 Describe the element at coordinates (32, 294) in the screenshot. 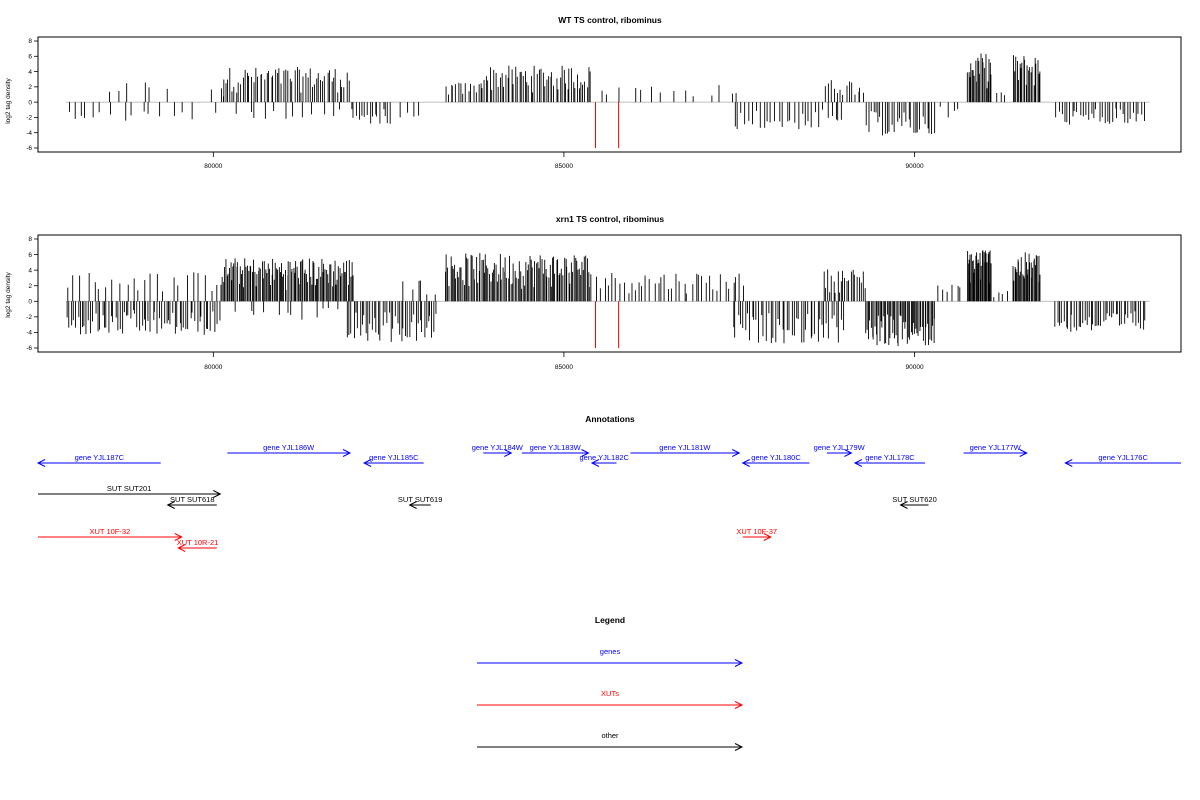

I see `xrn1-y-ticks: -6 -4 -2 0 2 4 6 8` at that location.